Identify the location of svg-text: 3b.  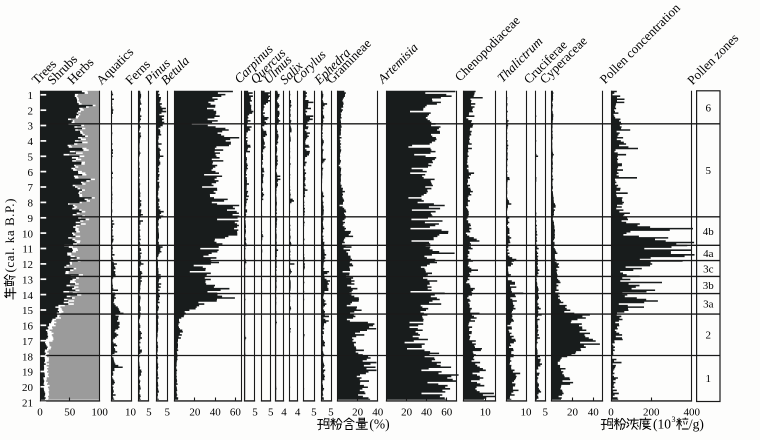
(709, 286).